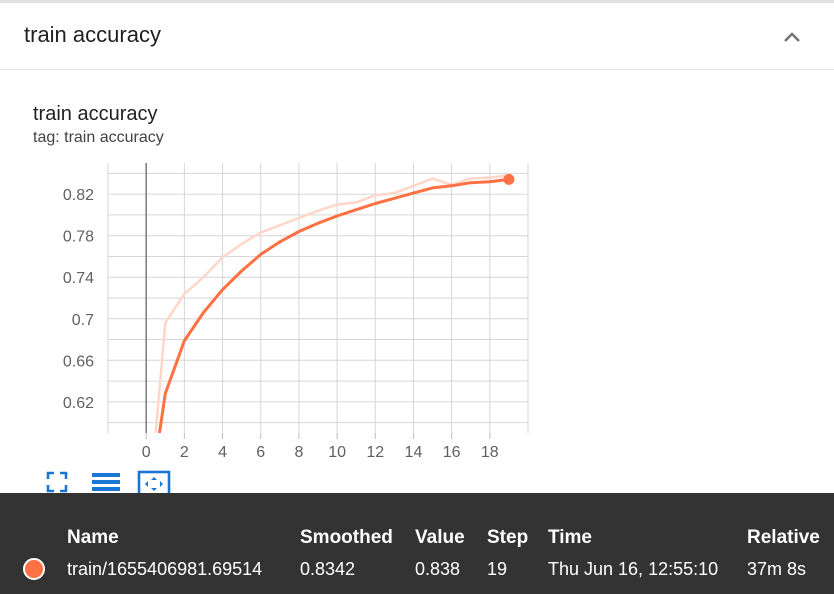  Describe the element at coordinates (92, 34) in the screenshot. I see `card-header-title: train accuracy` at that location.